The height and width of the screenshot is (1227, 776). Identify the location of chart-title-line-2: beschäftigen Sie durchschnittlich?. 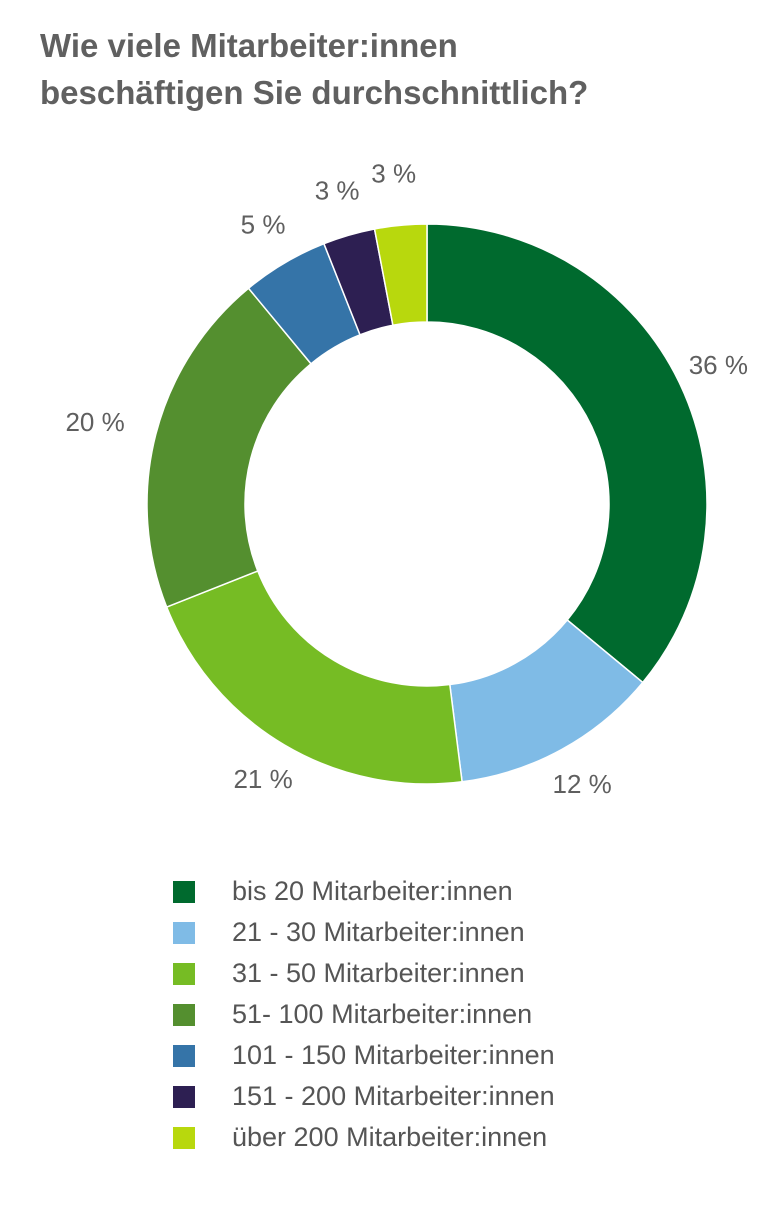
(314, 92).